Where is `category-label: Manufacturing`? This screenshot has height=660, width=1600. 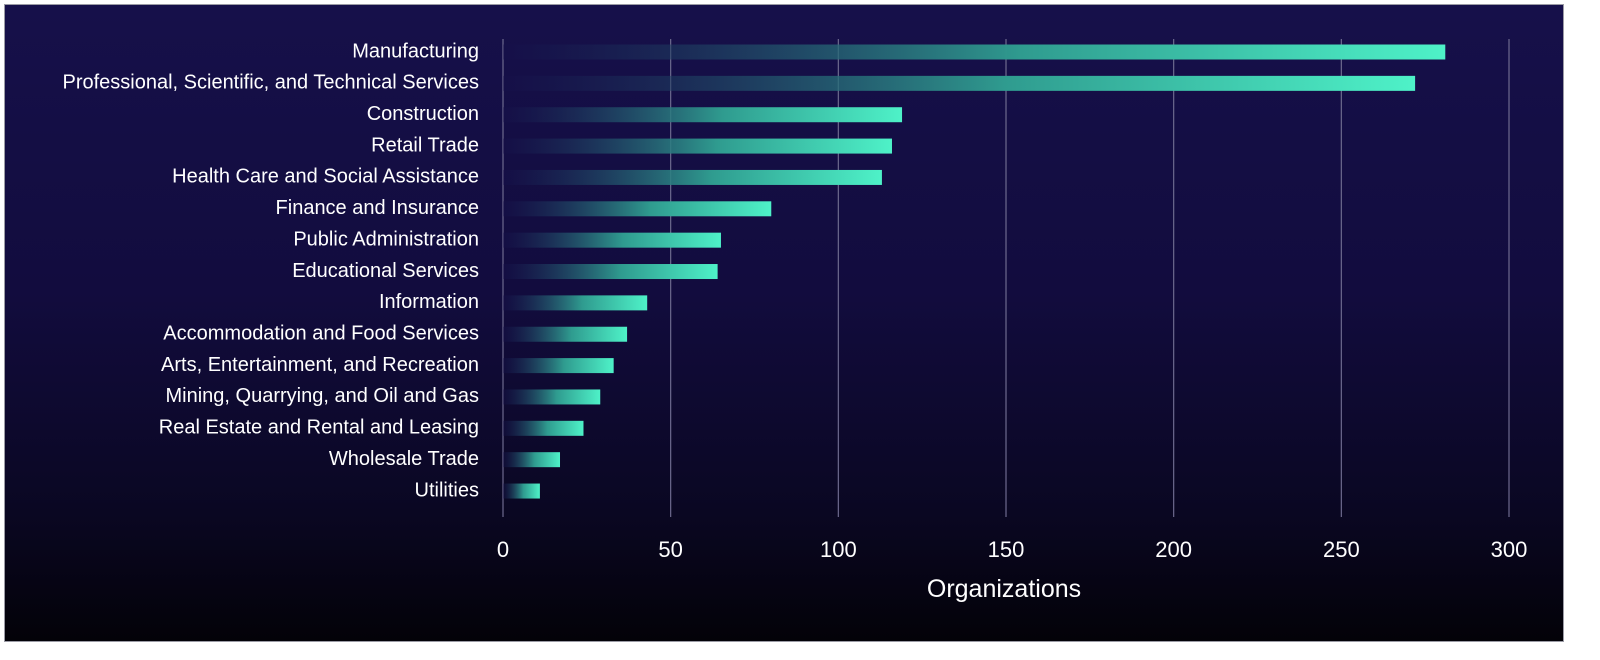
category-label: Manufacturing is located at coordinates (415, 51).